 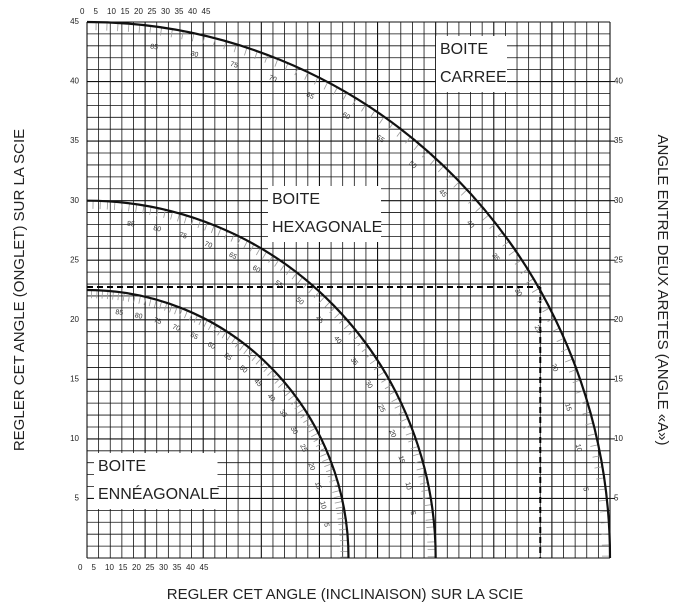 I want to click on x-tick-label: 35, so click(x=177, y=567).